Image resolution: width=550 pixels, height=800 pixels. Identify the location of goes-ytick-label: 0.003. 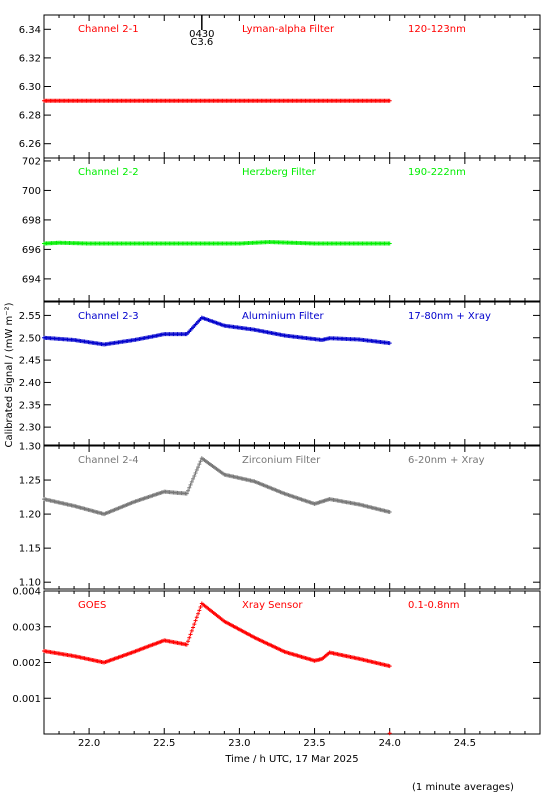
(26, 627).